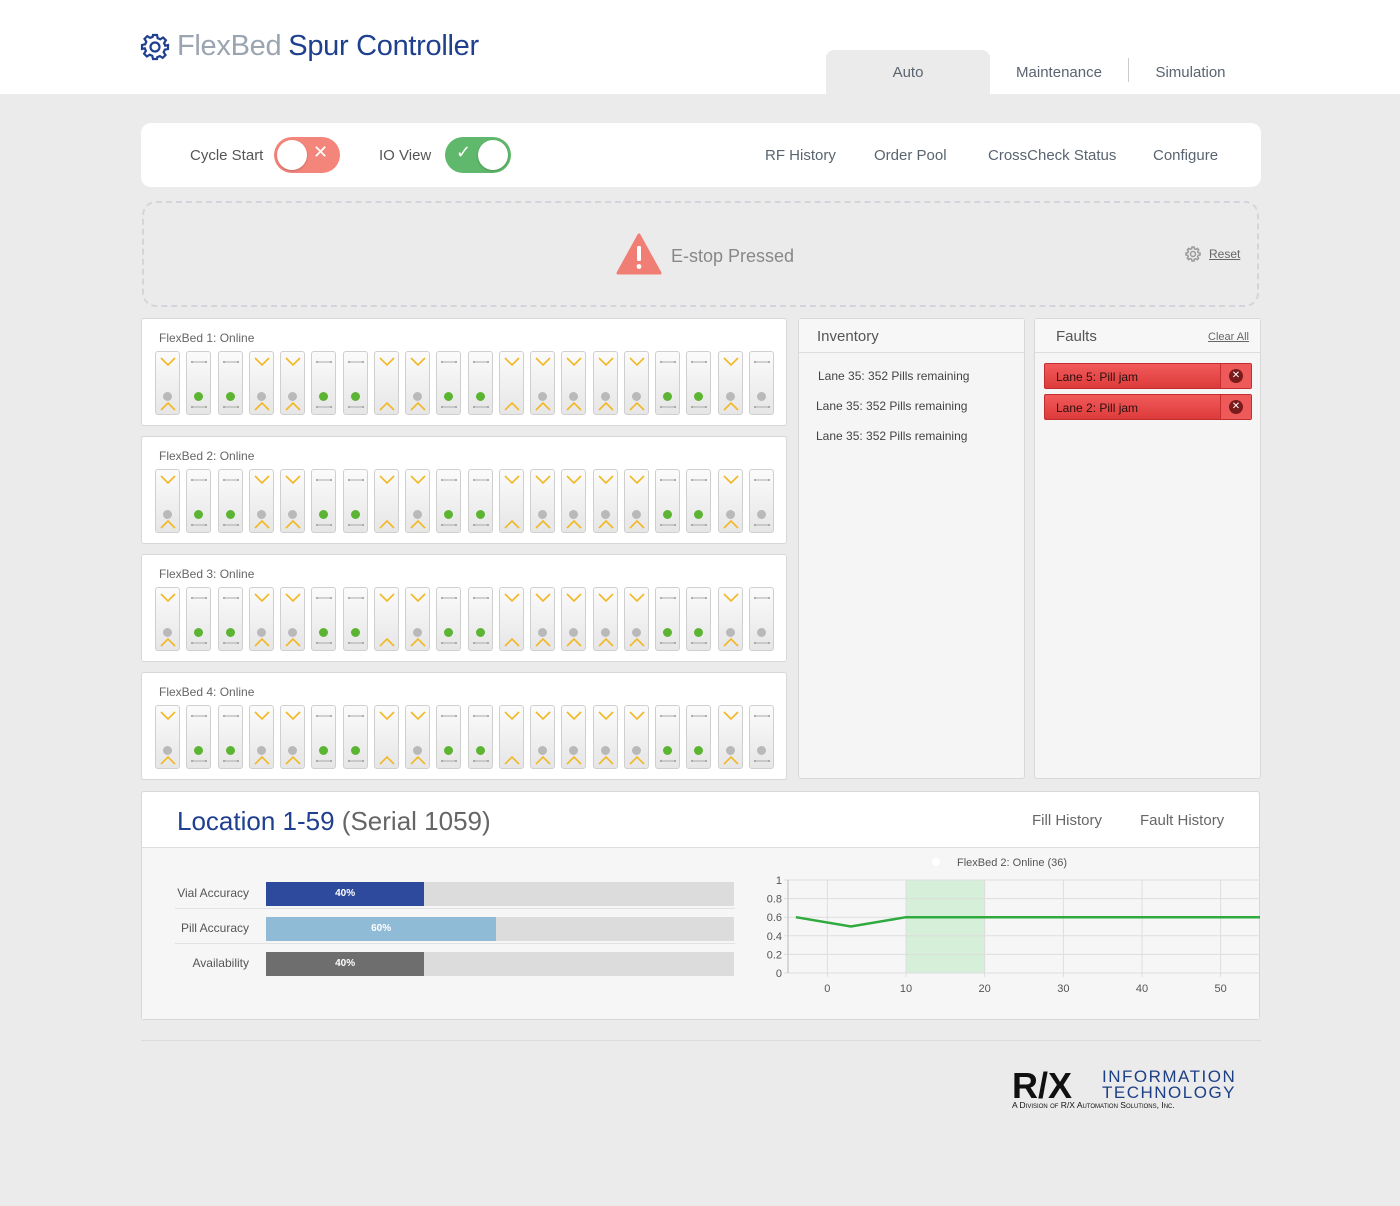  Describe the element at coordinates (1067, 820) in the screenshot. I see `fill-history-link: Fill History` at that location.